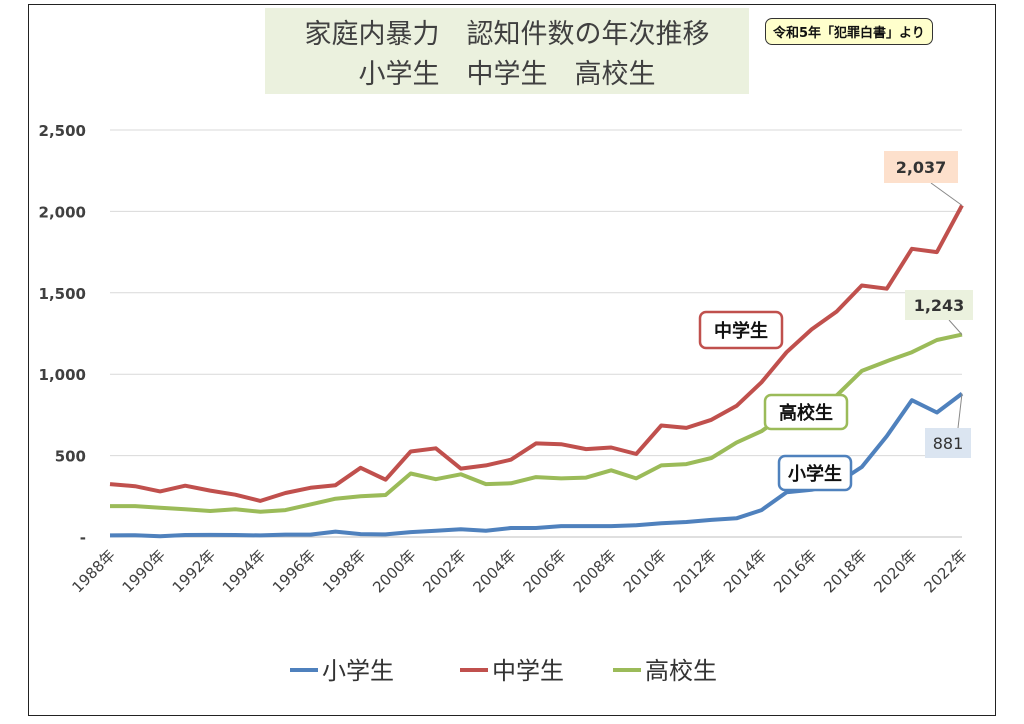 The height and width of the screenshot is (724, 1024). I want to click on y-tick-label: -, so click(83, 538).